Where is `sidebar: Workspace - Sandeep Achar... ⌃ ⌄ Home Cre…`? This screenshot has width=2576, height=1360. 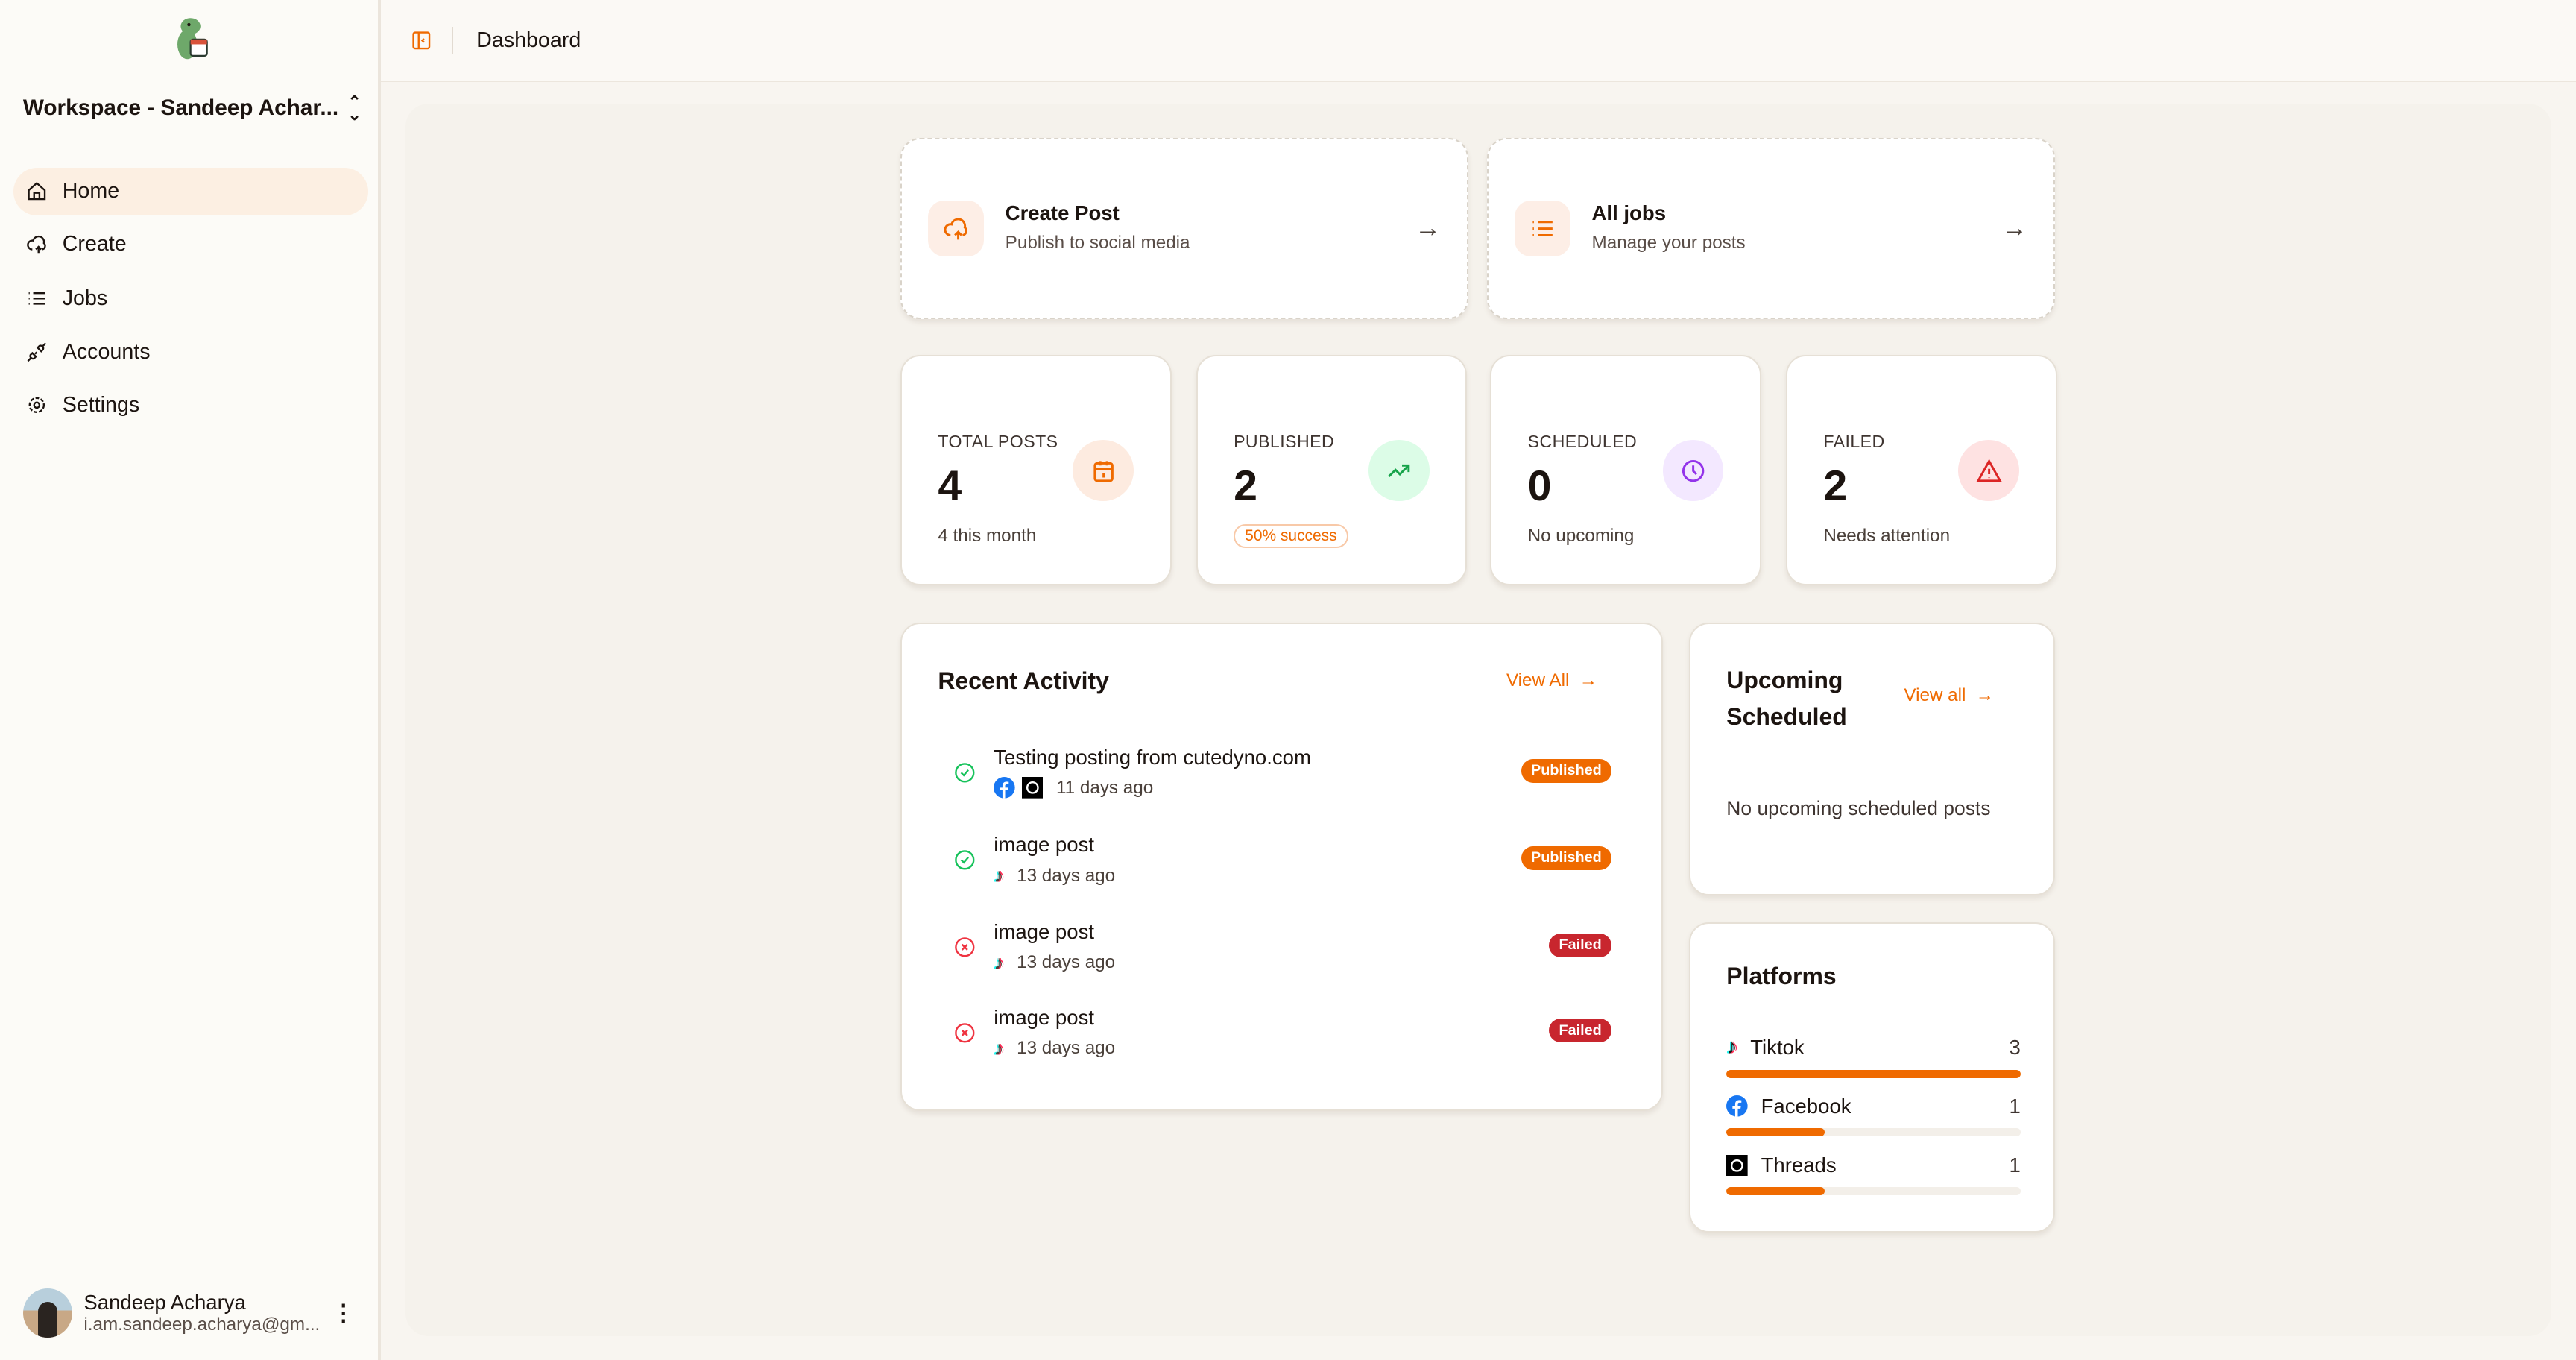 sidebar: Workspace - Sandeep Achar... ⌃ ⌄ Home Cre… is located at coordinates (191, 680).